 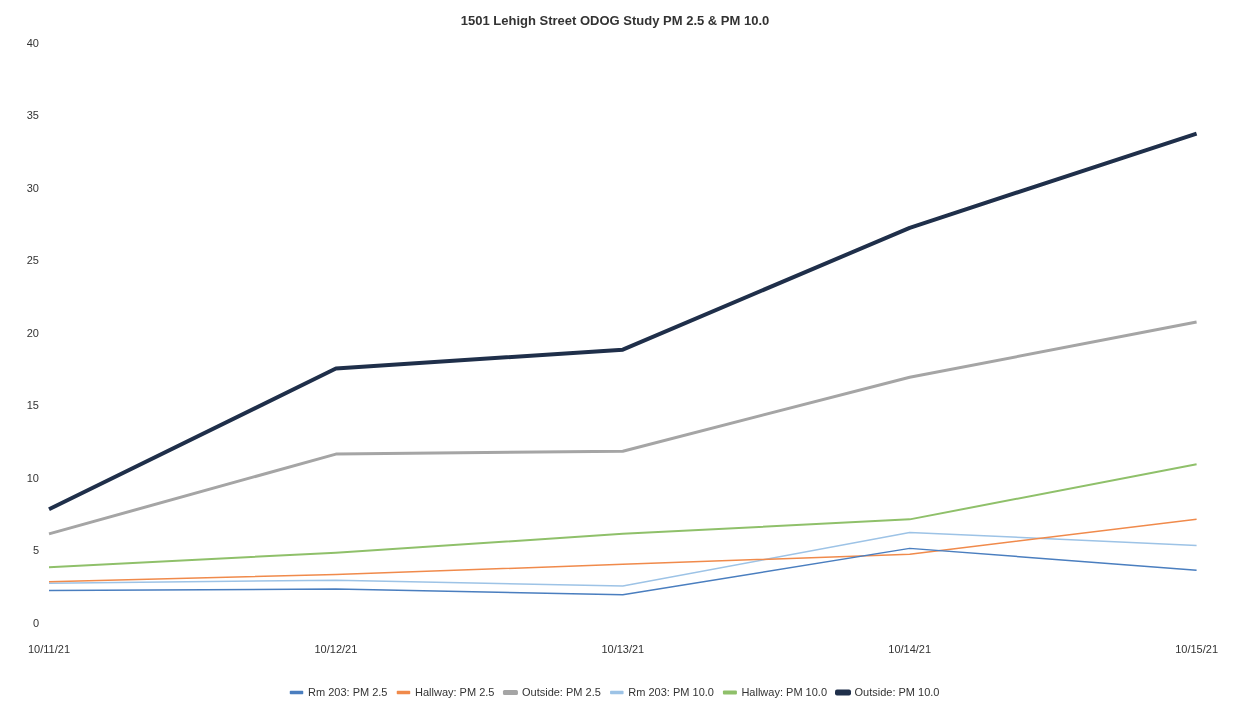 What do you see at coordinates (32, 477) in the screenshot?
I see `y-tick-label: 10` at bounding box center [32, 477].